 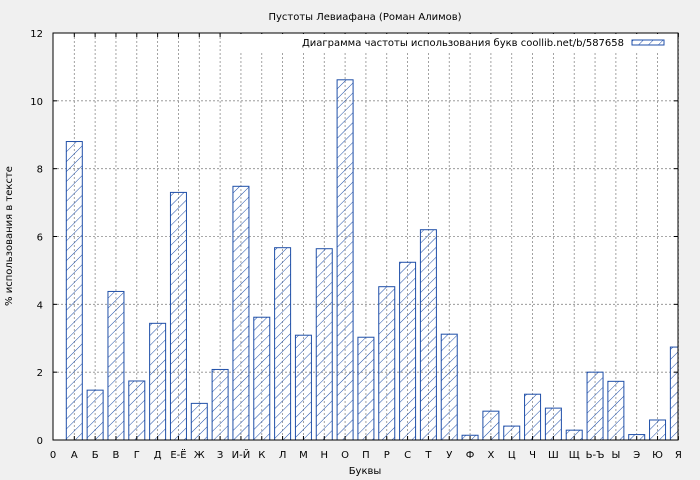 I want to click on y-tick-label: 4, so click(x=40, y=305).